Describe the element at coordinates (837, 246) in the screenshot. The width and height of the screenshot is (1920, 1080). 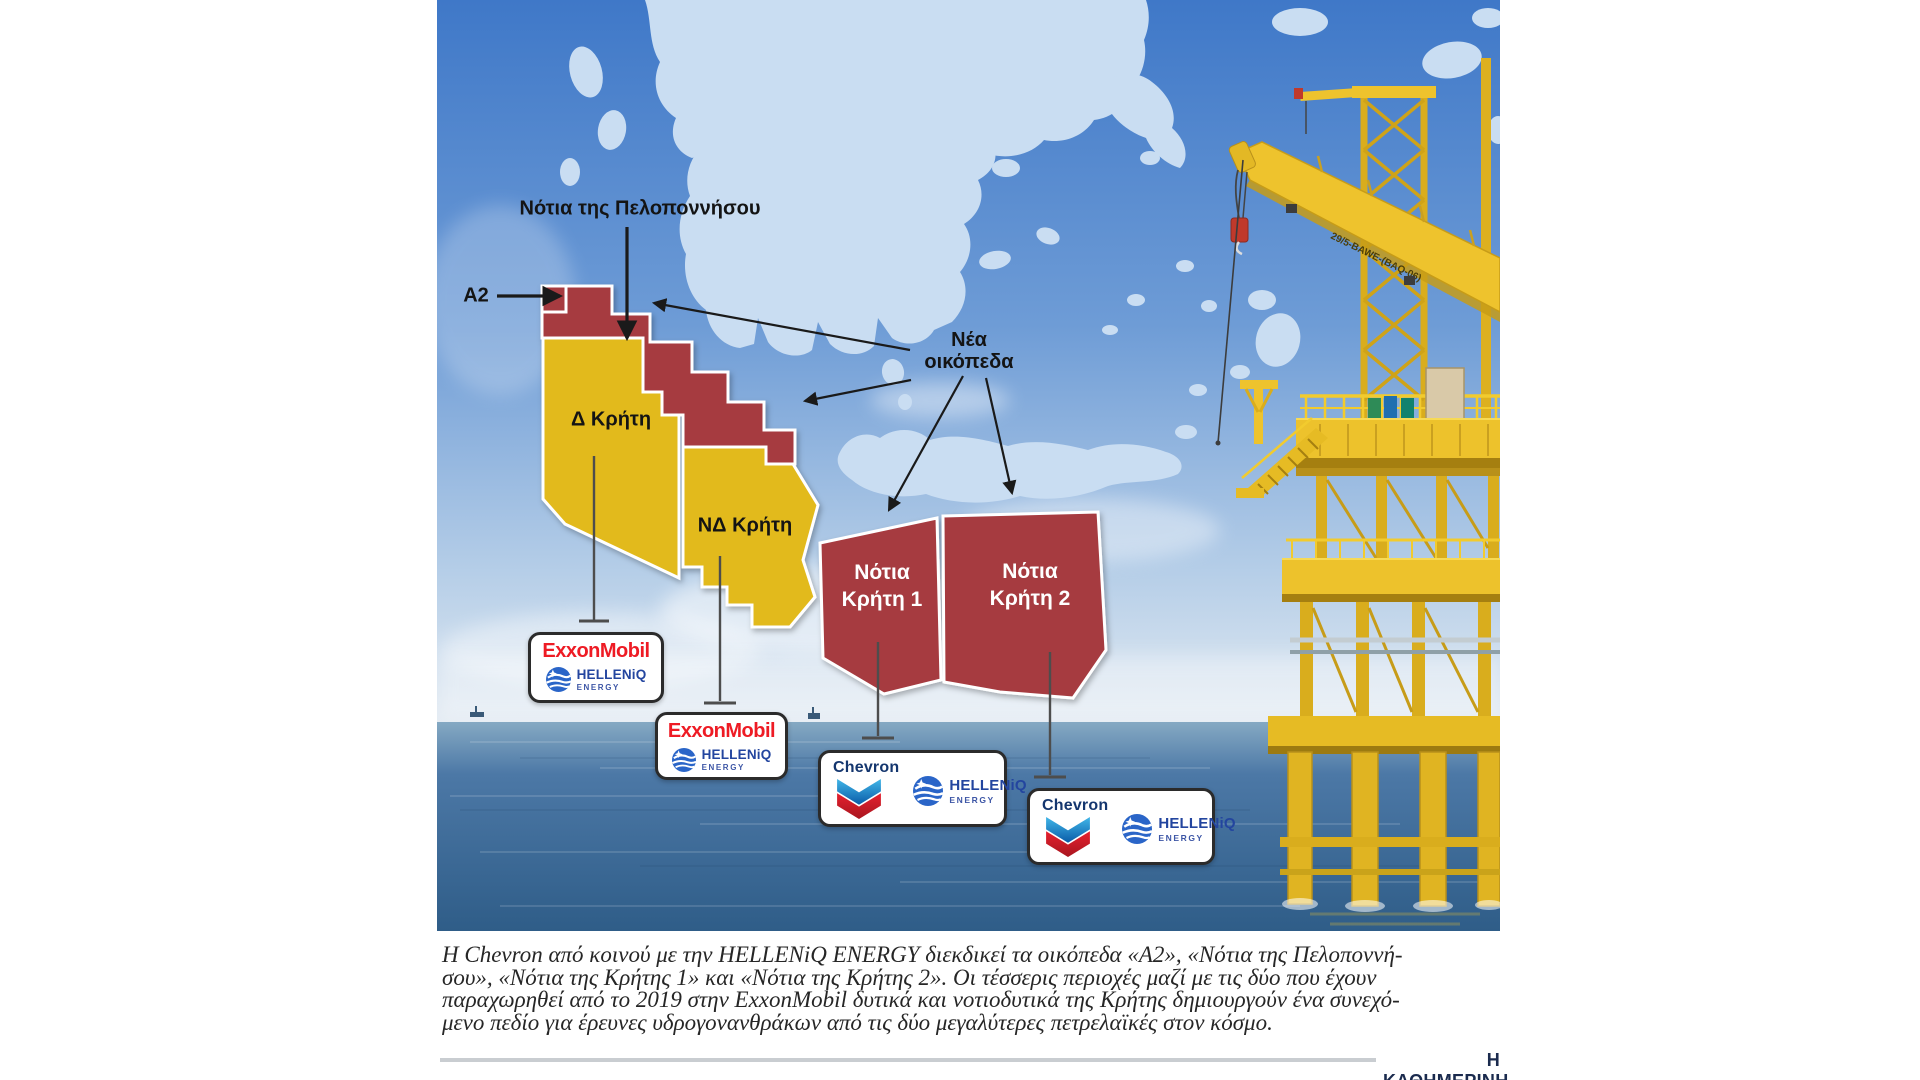
I see `peloponnese` at that location.